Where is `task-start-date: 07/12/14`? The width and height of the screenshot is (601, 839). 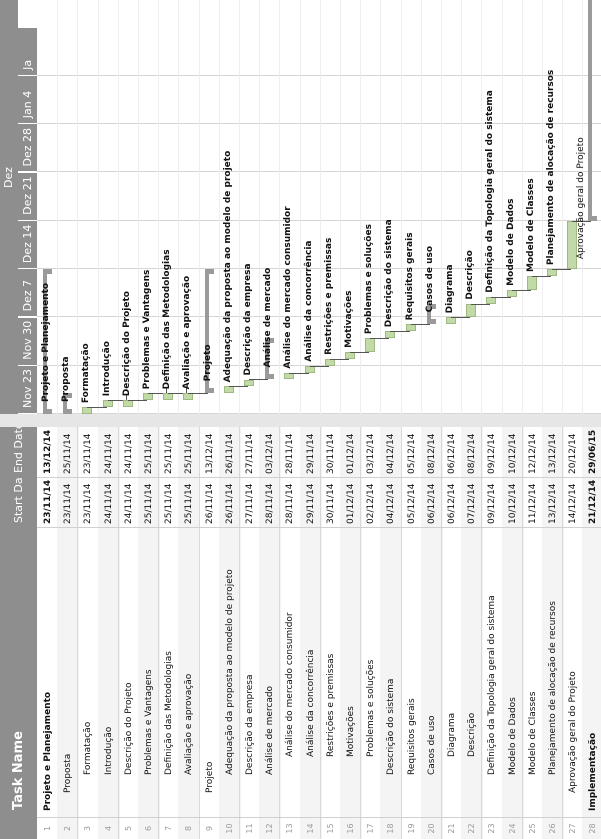
task-start-date: 07/12/14 is located at coordinates (472, 502).